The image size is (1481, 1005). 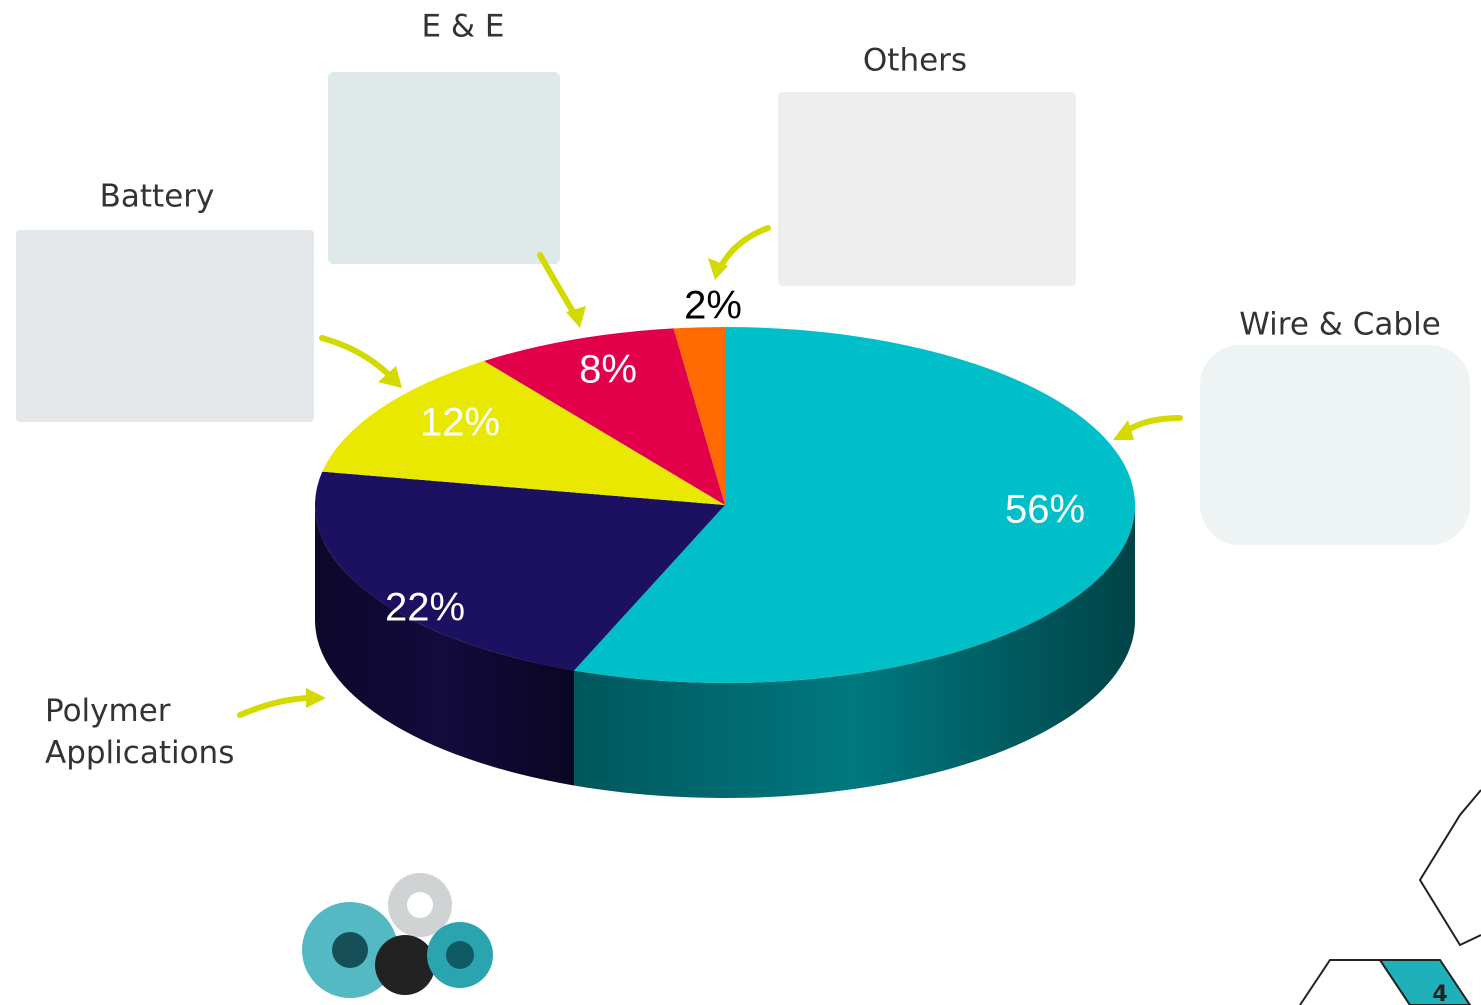 I want to click on corner-decoration, so click(x=1390, y=897).